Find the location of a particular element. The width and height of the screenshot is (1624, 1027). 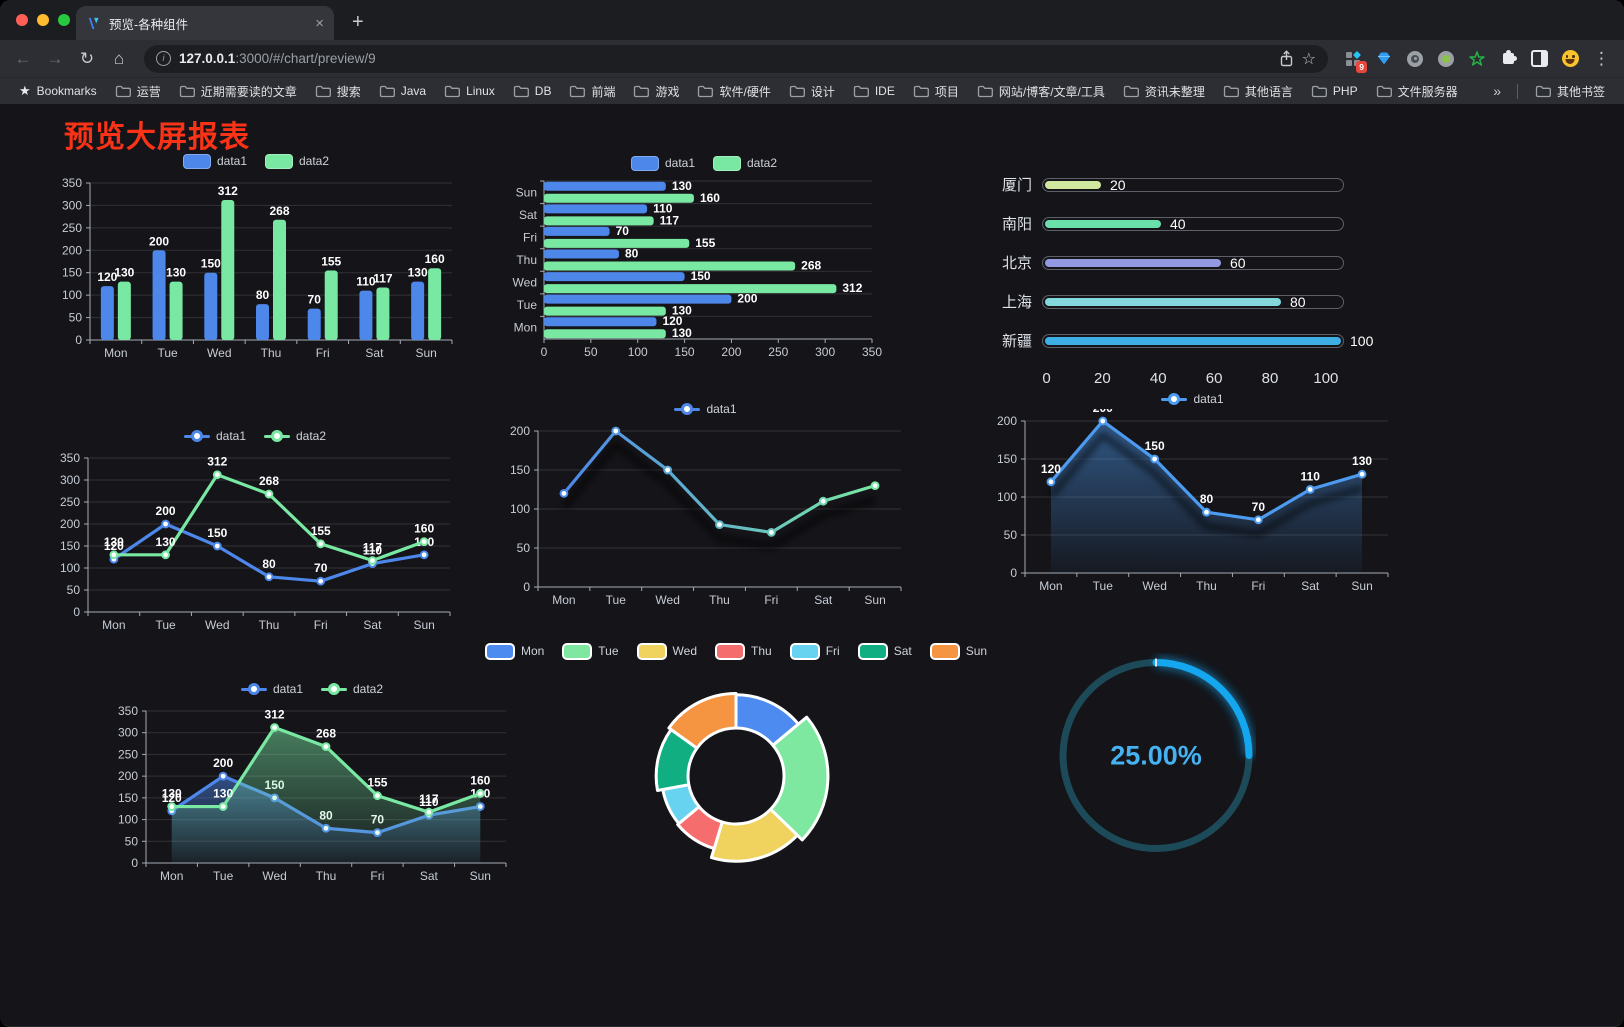

y-axis-tick-label: 250 is located at coordinates (72, 228).